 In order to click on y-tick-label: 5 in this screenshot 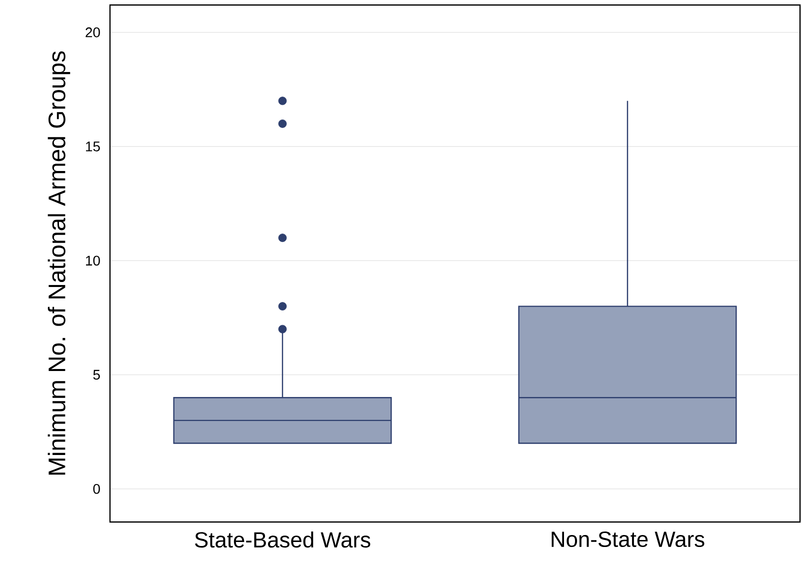, I will do `click(96, 375)`.